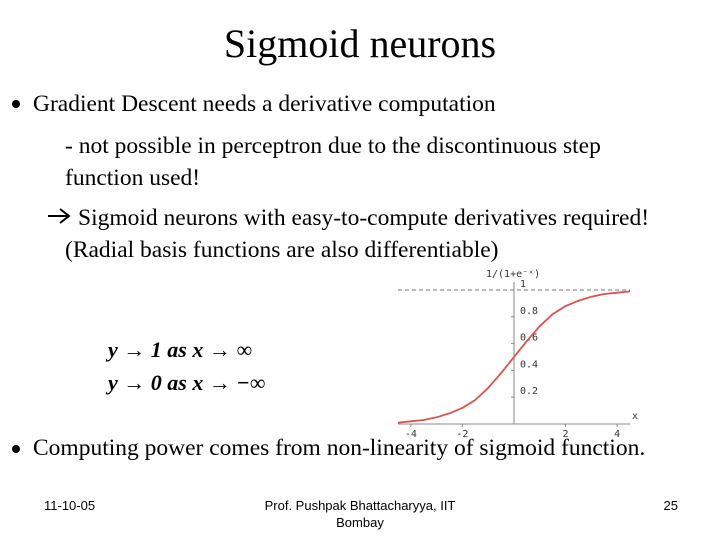 The image size is (720, 540). What do you see at coordinates (566, 434) in the screenshot?
I see `x-tick-label: 2` at bounding box center [566, 434].